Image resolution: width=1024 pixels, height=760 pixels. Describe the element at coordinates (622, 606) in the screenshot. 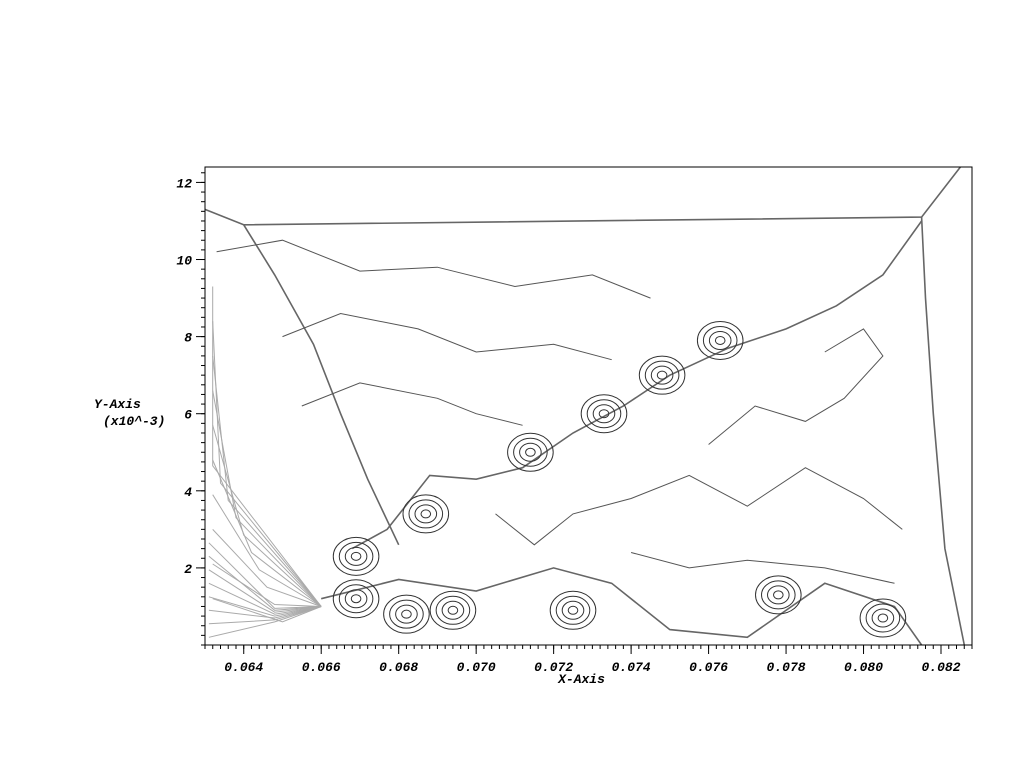

I see `mixing-layer` at that location.